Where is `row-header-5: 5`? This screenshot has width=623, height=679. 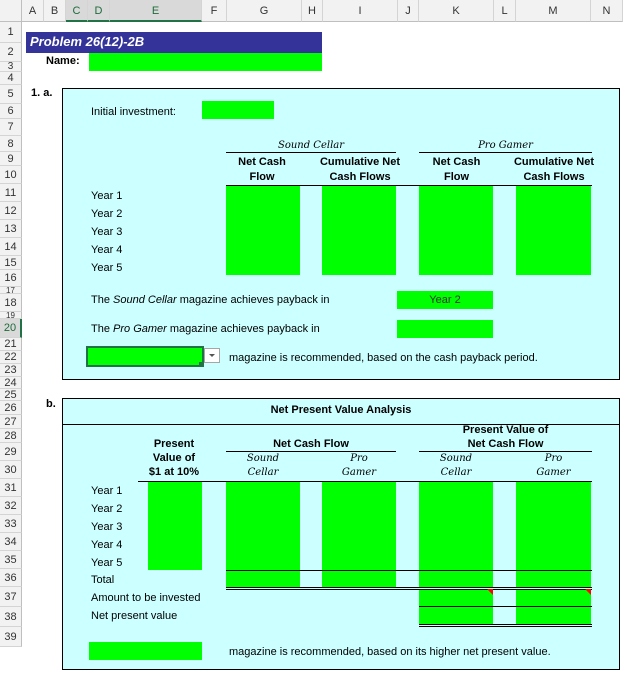
row-header-5: 5 is located at coordinates (11, 94).